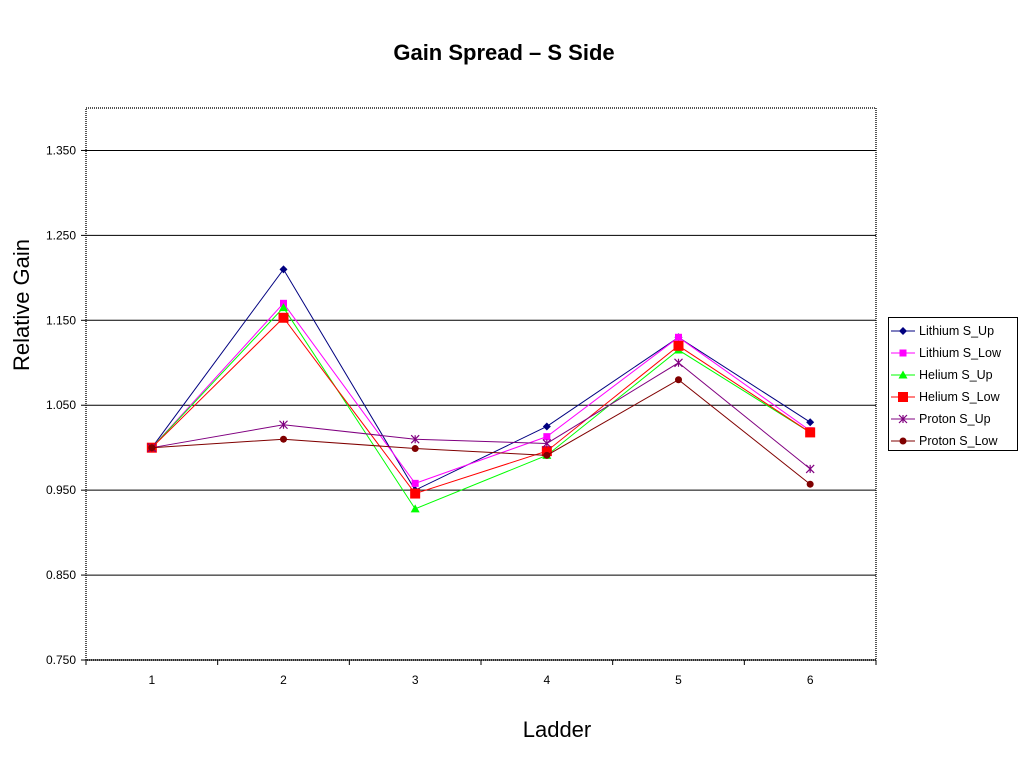 Image resolution: width=1024 pixels, height=768 pixels. Describe the element at coordinates (61, 490) in the screenshot. I see `y-tick-label: 0.950` at that location.